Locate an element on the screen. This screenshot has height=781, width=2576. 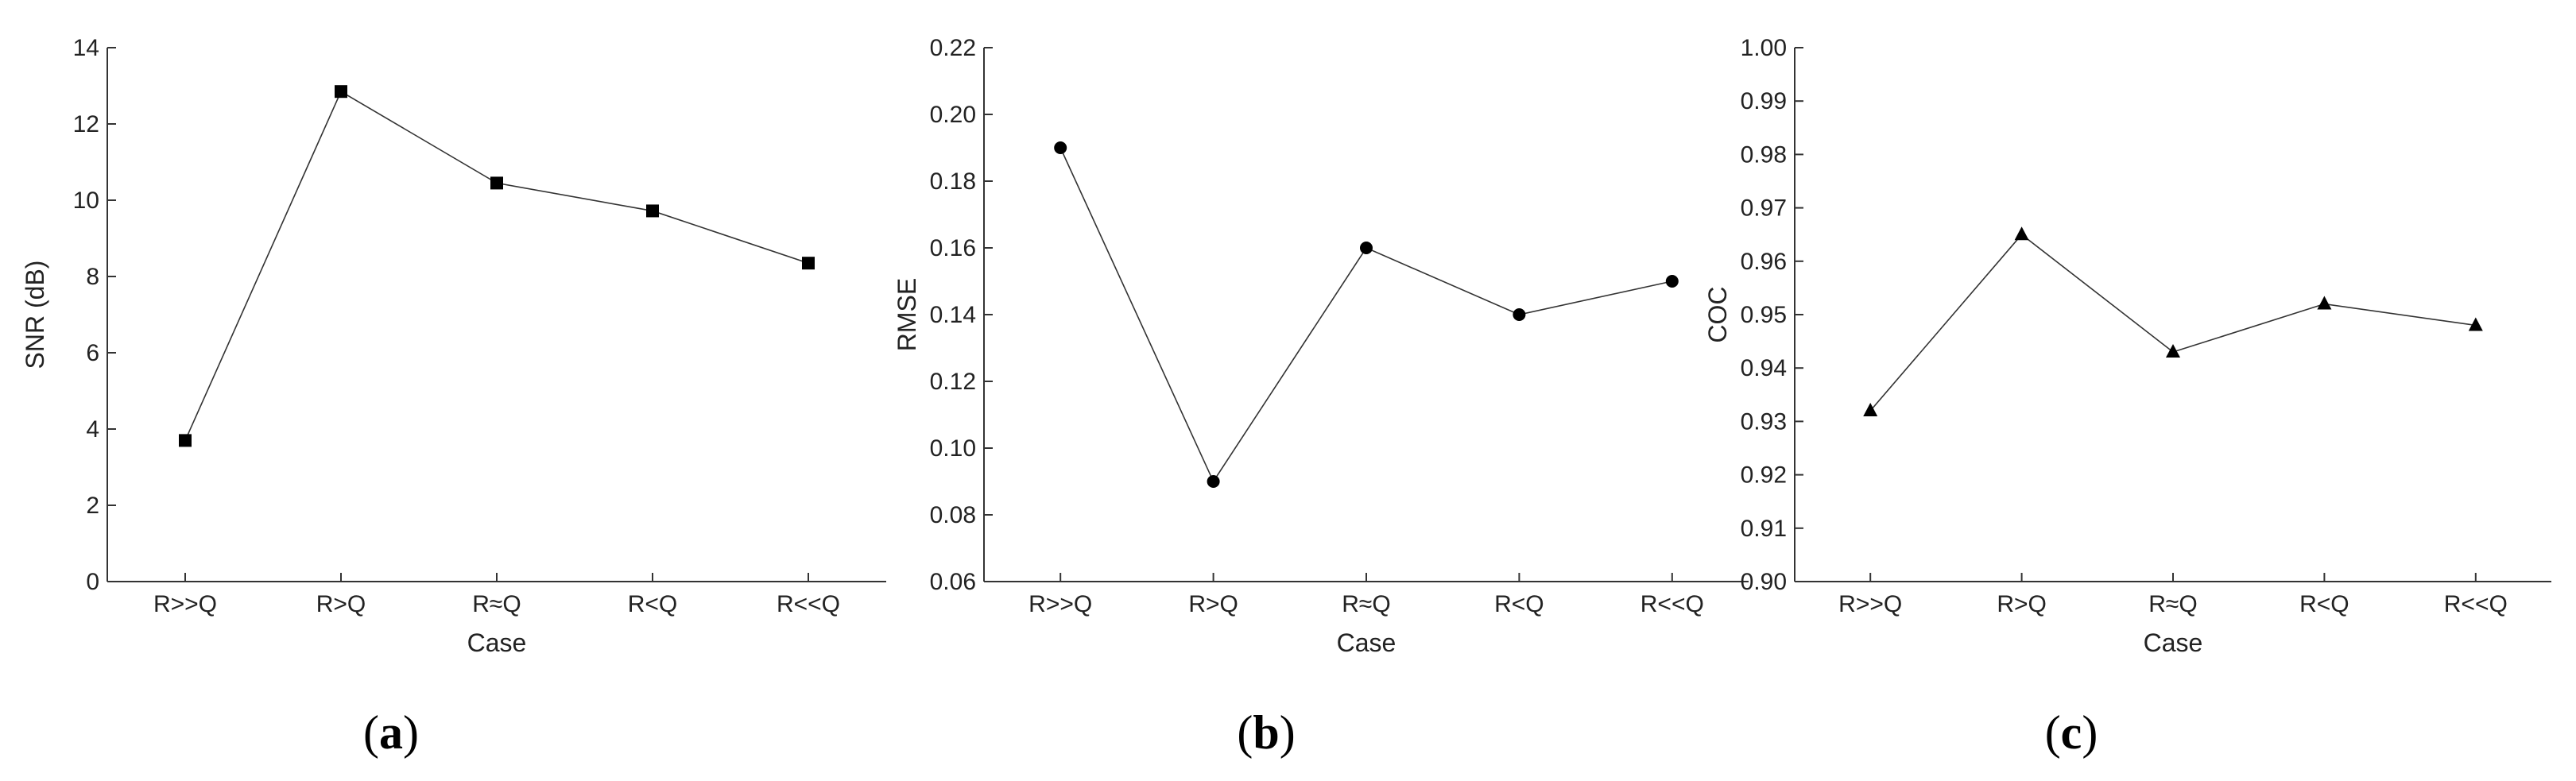
y-tick-label: 0.92 is located at coordinates (1764, 475).